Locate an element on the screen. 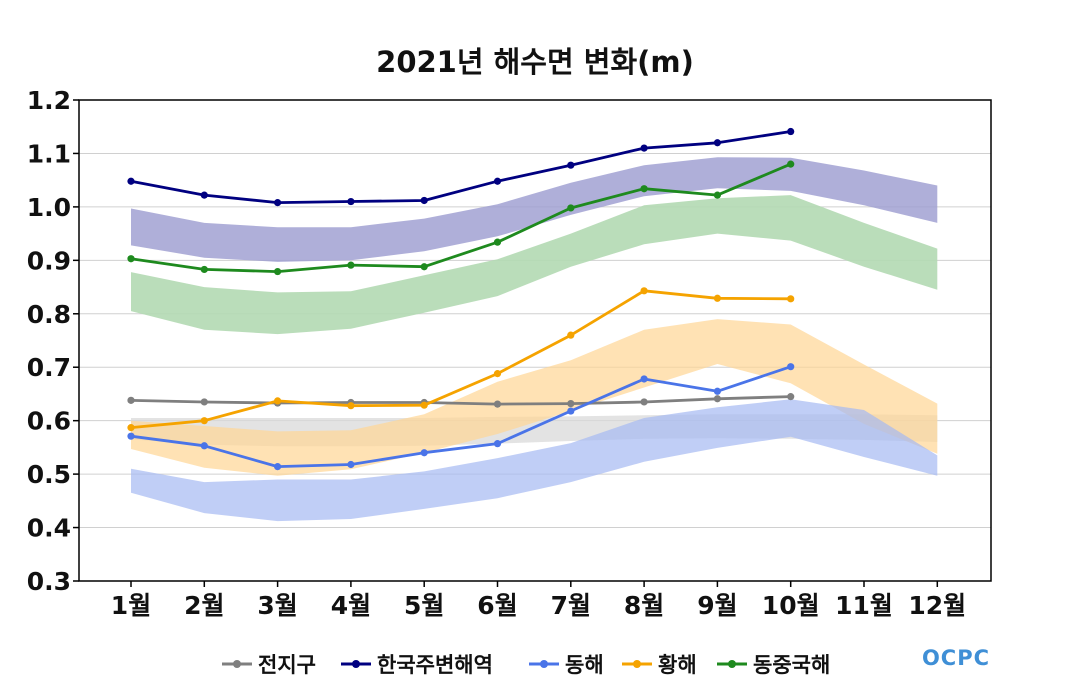 Image resolution: width=1070 pixels, height=700 pixels. chart-title: 2021년 해수면 변화(m) is located at coordinates (535, 62).